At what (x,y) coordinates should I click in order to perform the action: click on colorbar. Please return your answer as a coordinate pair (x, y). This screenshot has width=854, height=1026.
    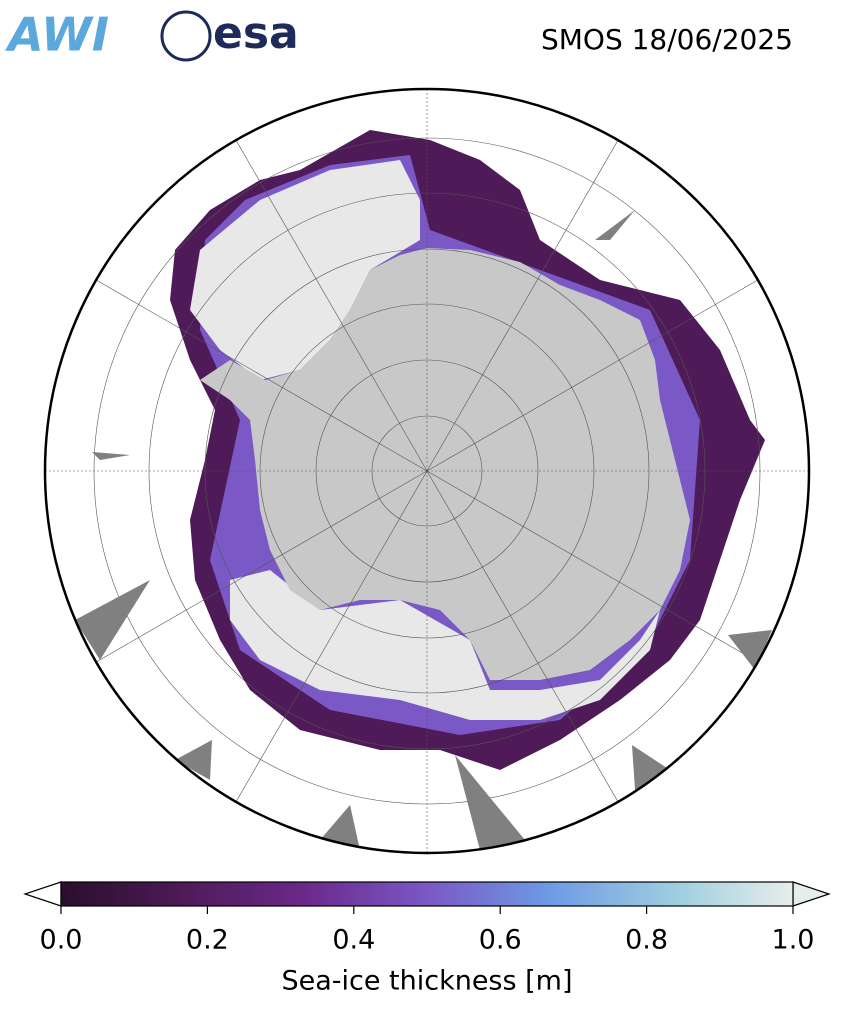
    Looking at the image, I should click on (427, 897).